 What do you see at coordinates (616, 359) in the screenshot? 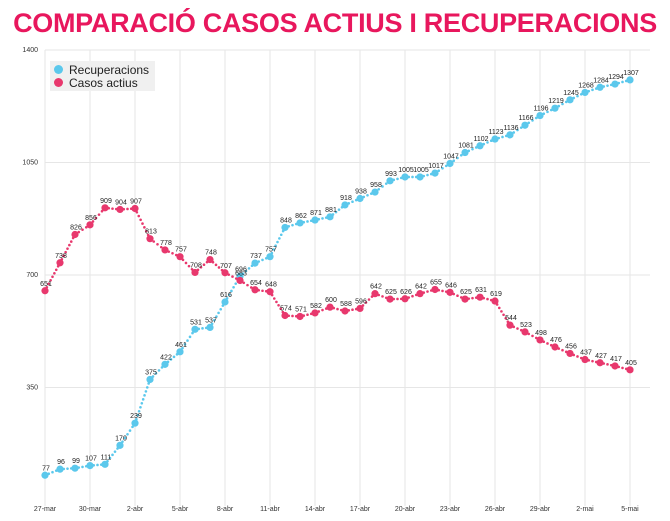
I see `data-label: 417` at bounding box center [616, 359].